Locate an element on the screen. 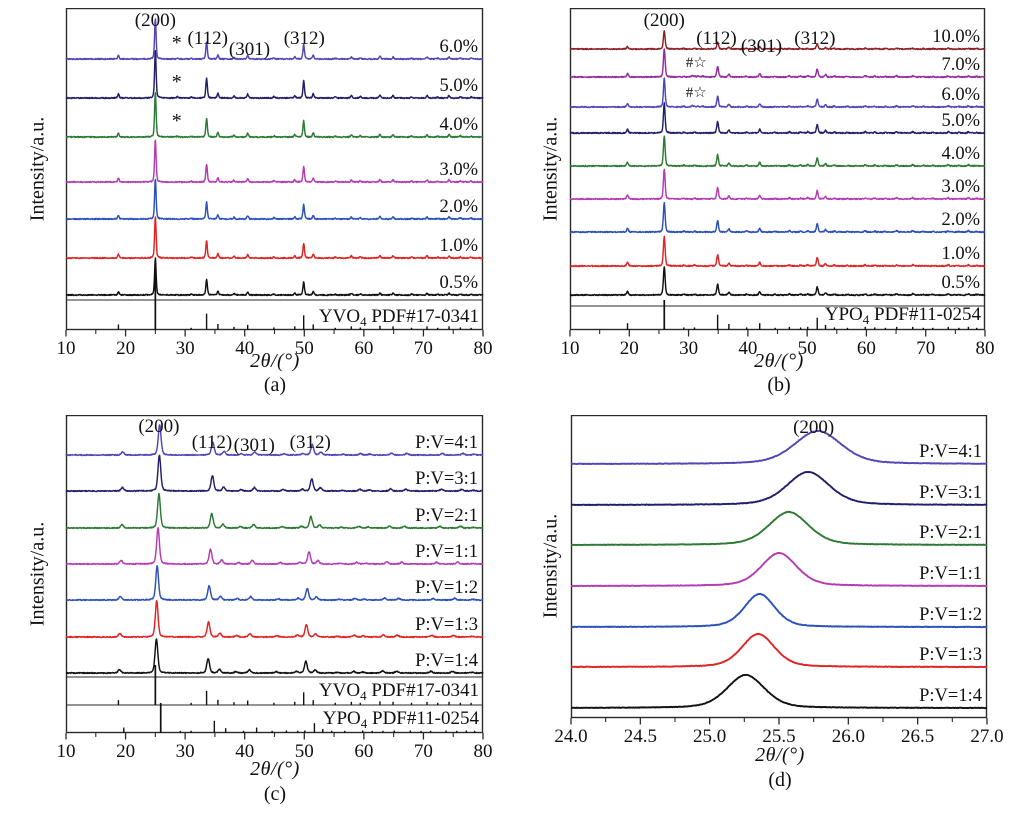  xrd-trace-P:V=2:1 is located at coordinates (274, 511).